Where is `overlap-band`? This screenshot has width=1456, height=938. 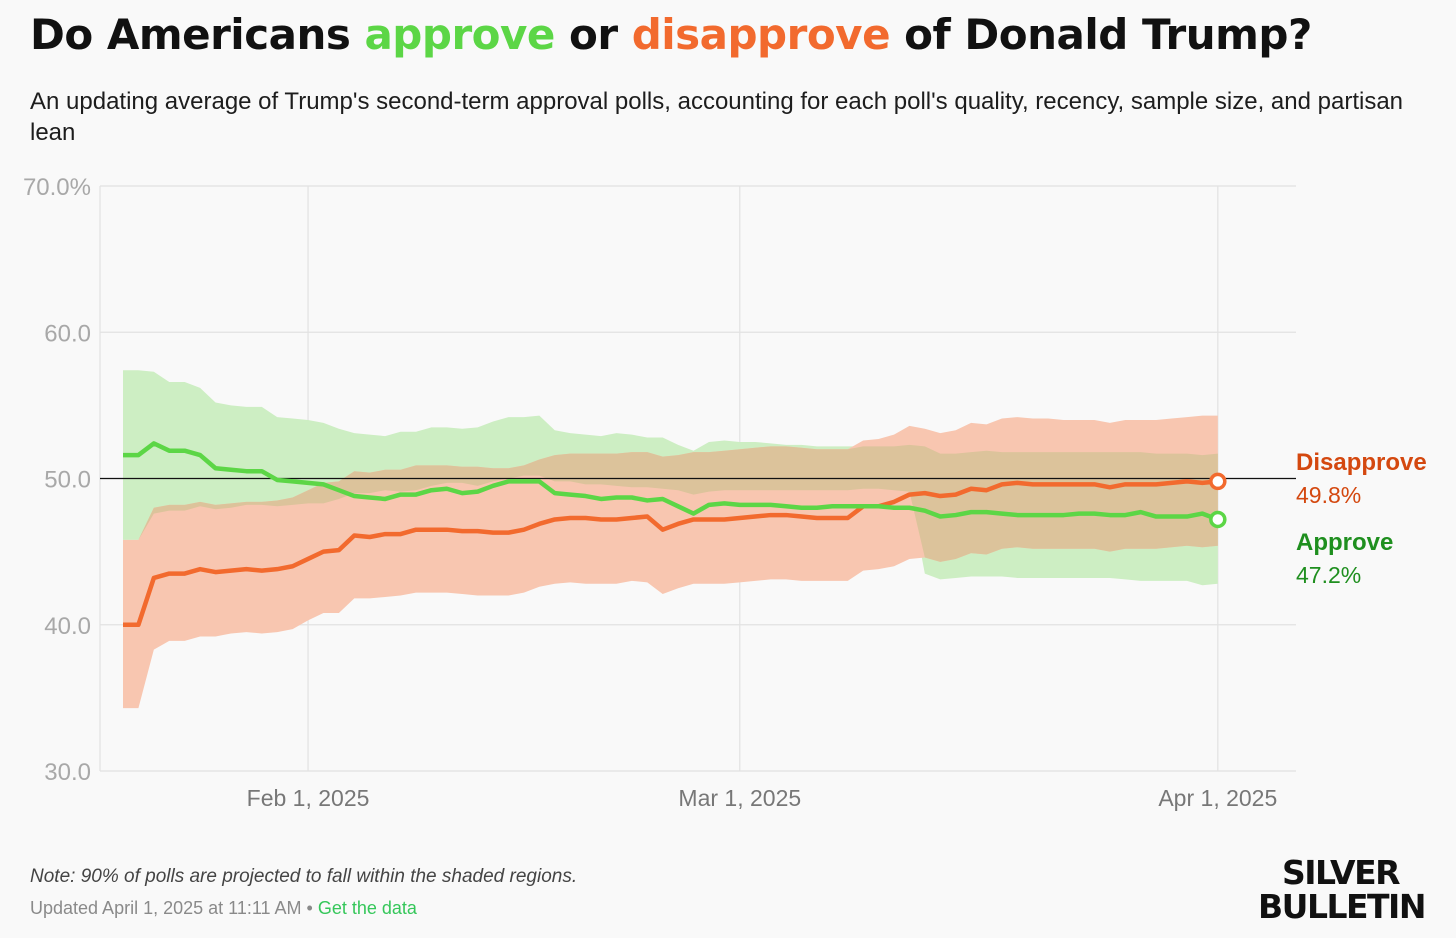
overlap-band is located at coordinates (670, 503).